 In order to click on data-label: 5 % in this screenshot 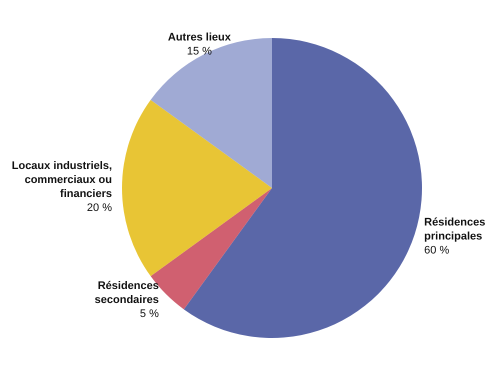, I will do `click(150, 314)`.